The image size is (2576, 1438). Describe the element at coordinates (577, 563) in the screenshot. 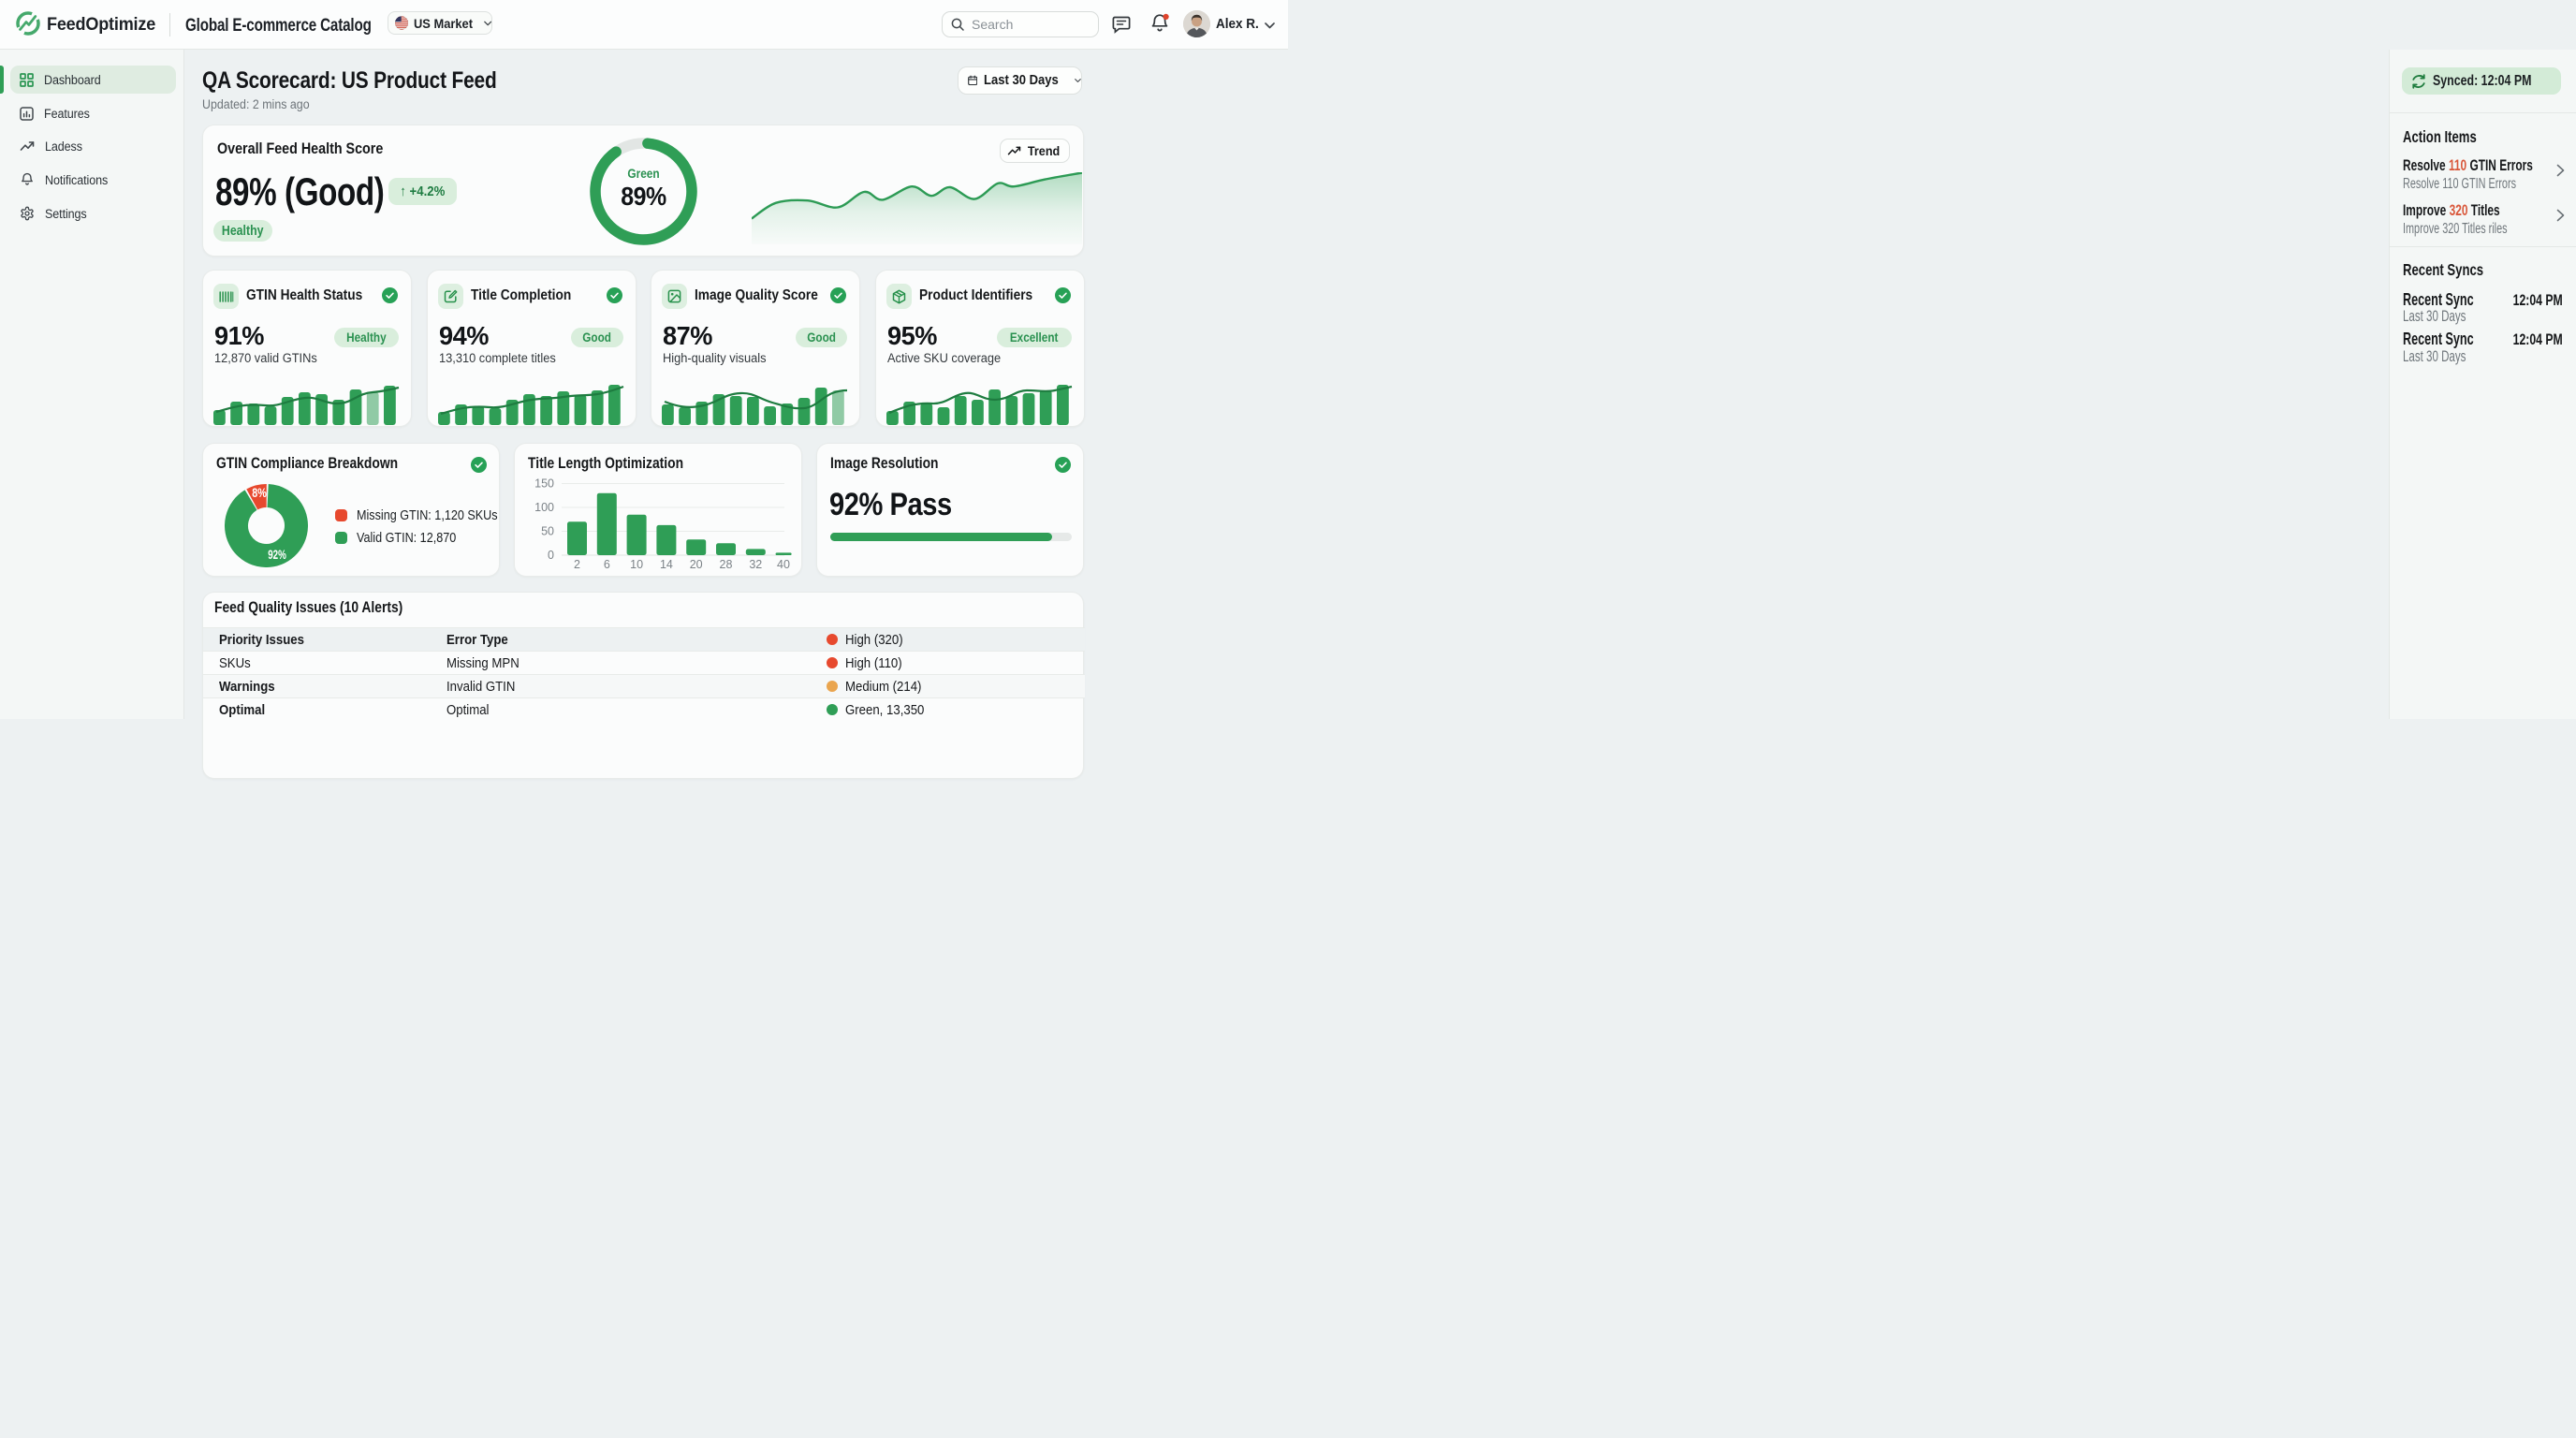

I see `svg-text: 2` at that location.